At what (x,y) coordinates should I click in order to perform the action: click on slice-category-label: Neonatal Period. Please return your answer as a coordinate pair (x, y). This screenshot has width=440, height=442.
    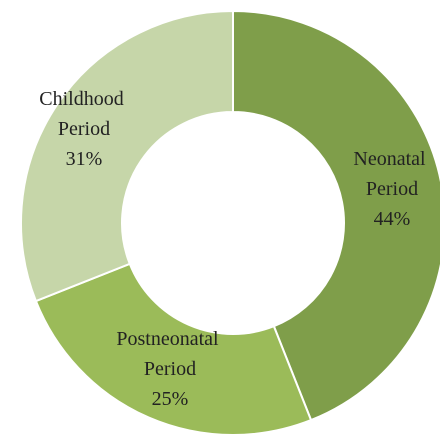
    Looking at the image, I should click on (391, 174).